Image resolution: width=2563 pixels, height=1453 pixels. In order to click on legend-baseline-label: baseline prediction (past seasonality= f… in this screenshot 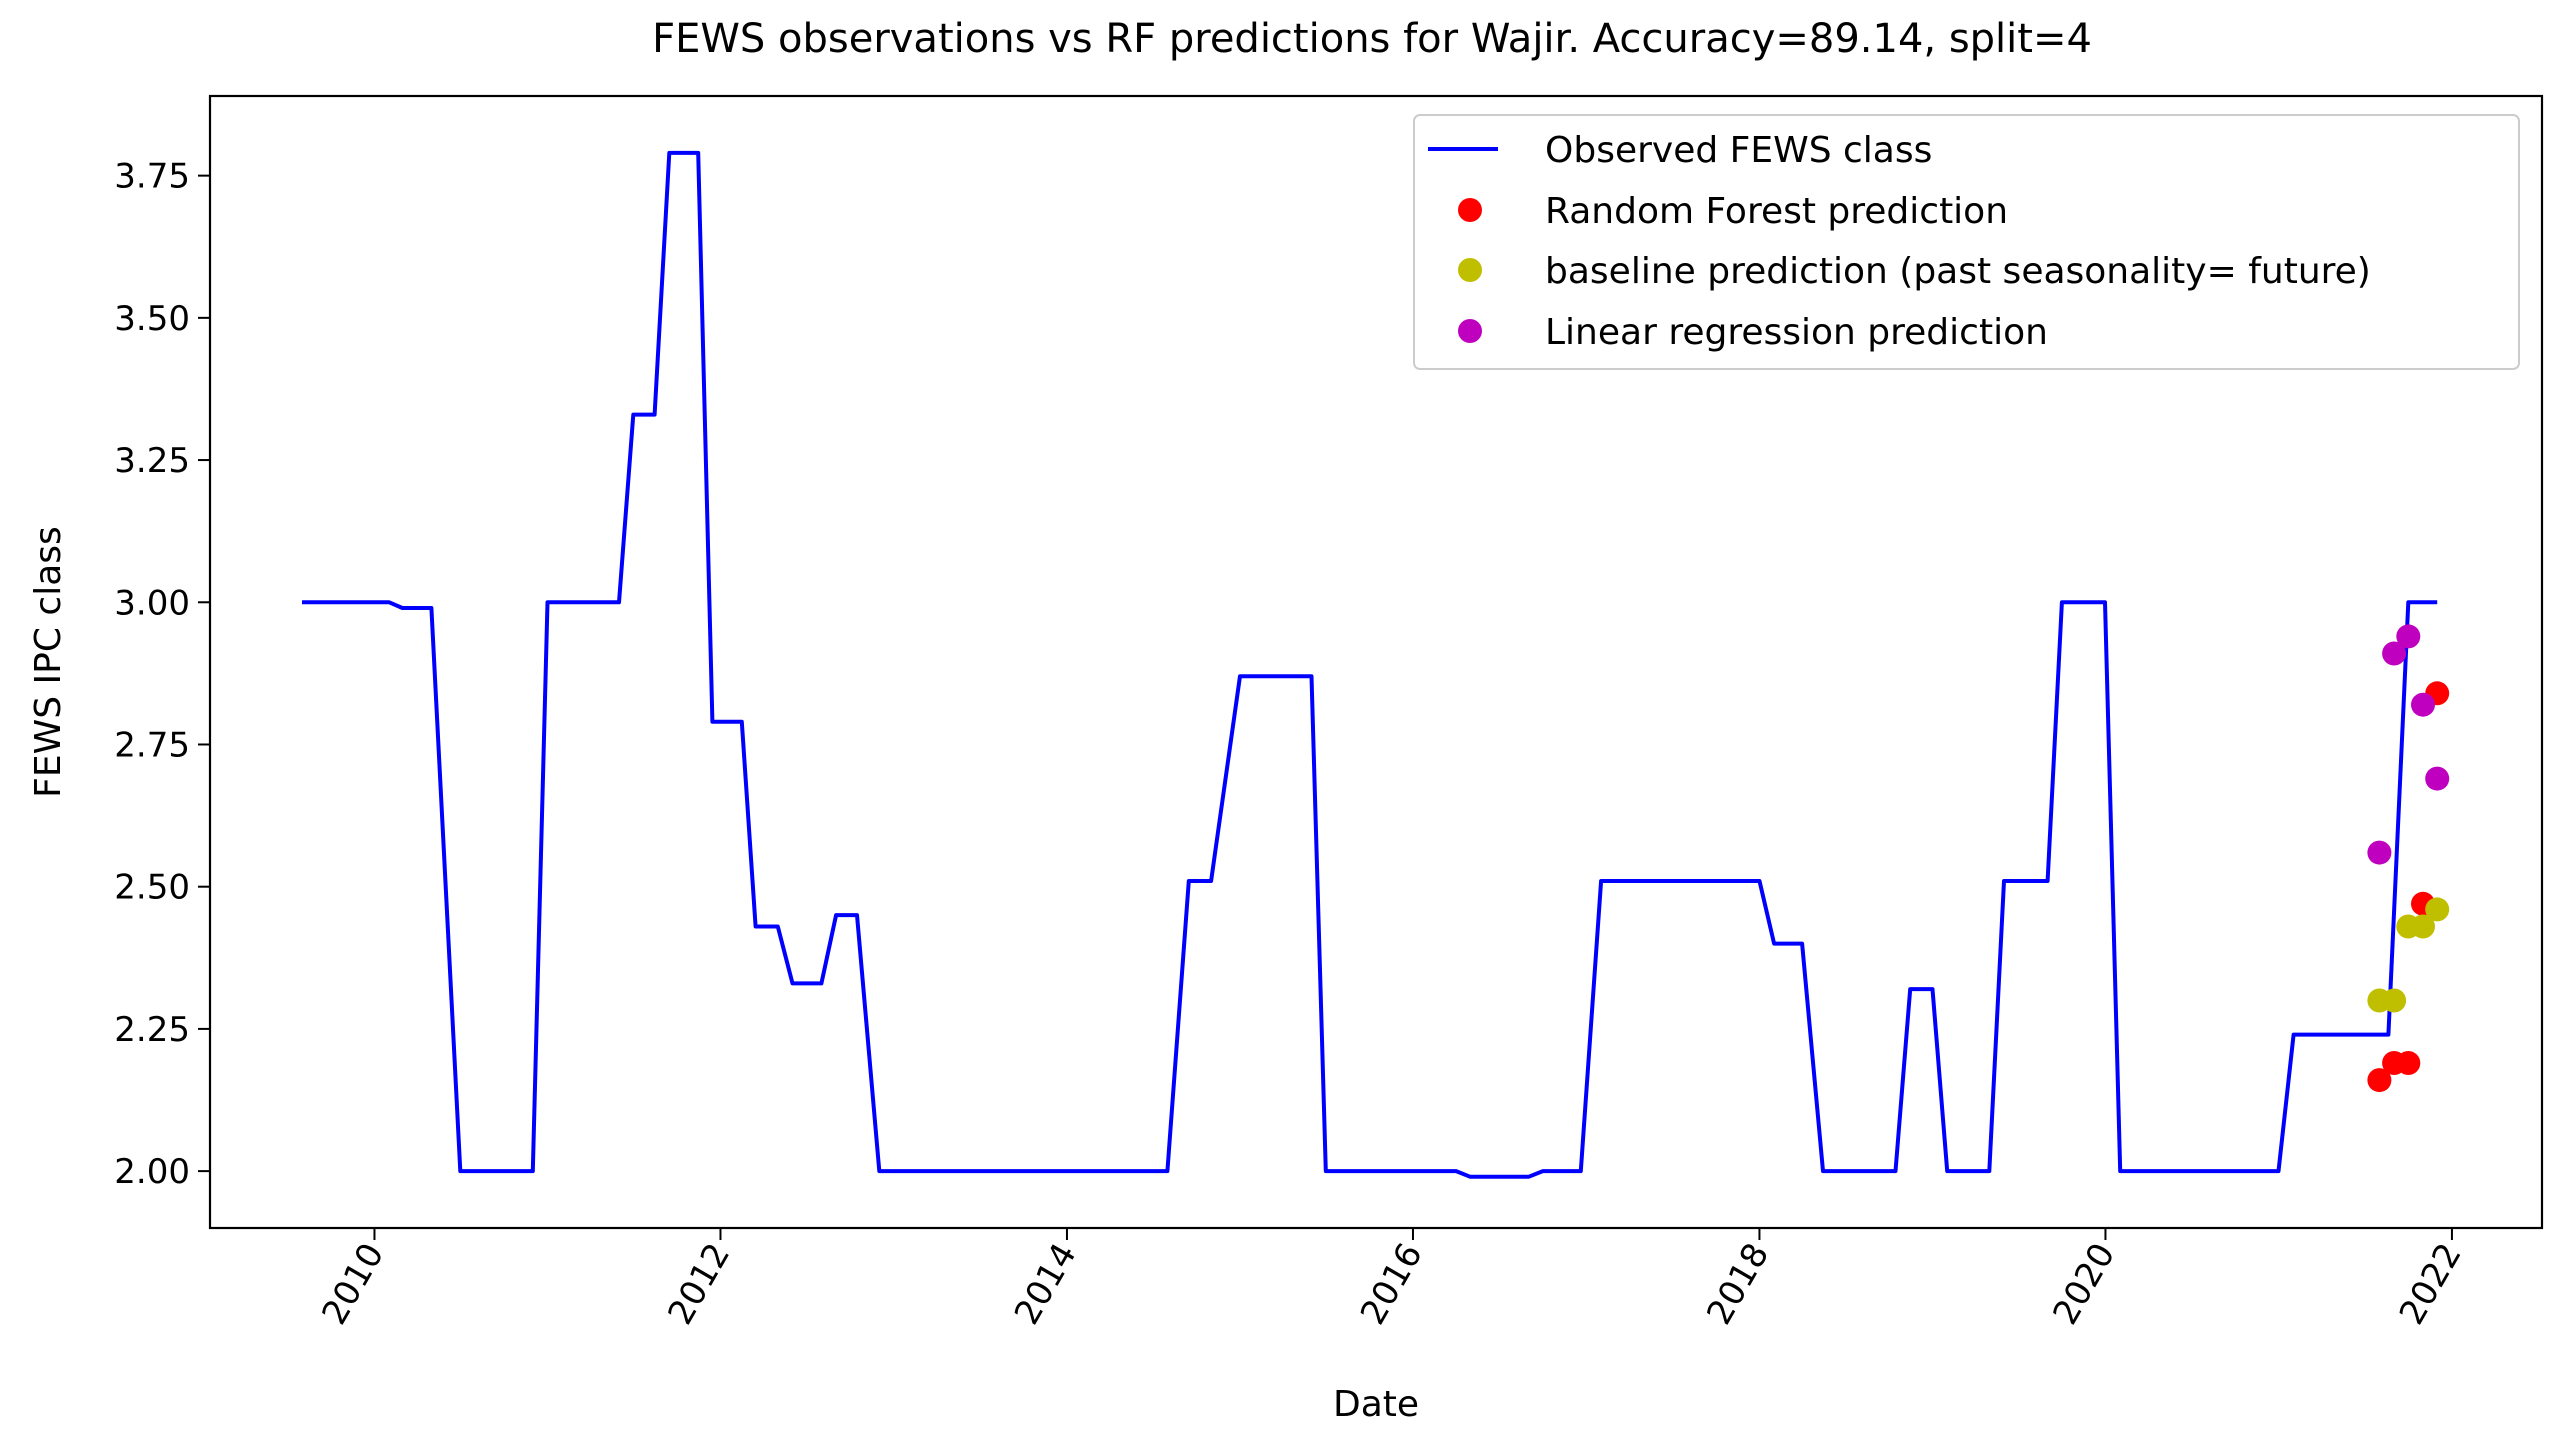, I will do `click(1958, 271)`.